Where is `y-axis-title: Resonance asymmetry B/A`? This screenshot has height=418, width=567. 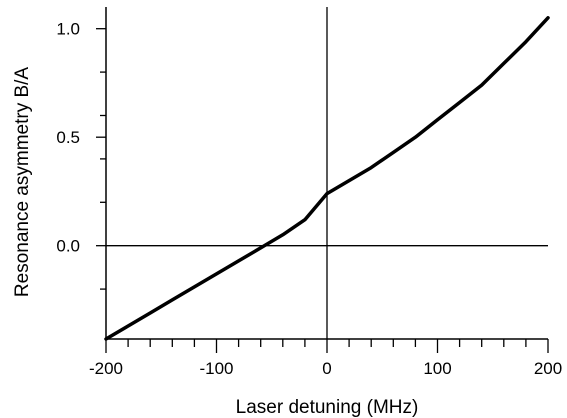 y-axis-title: Resonance asymmetry B/A is located at coordinates (22, 182).